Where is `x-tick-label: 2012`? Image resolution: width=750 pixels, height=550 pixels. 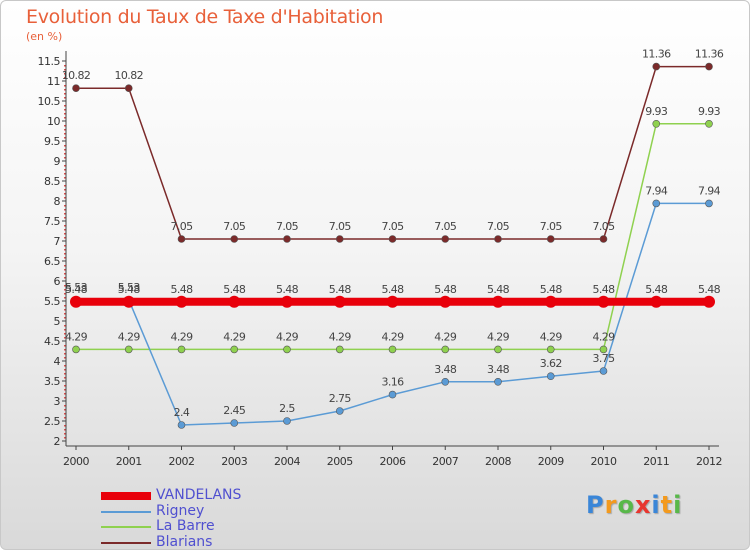 x-tick-label: 2012 is located at coordinates (709, 461).